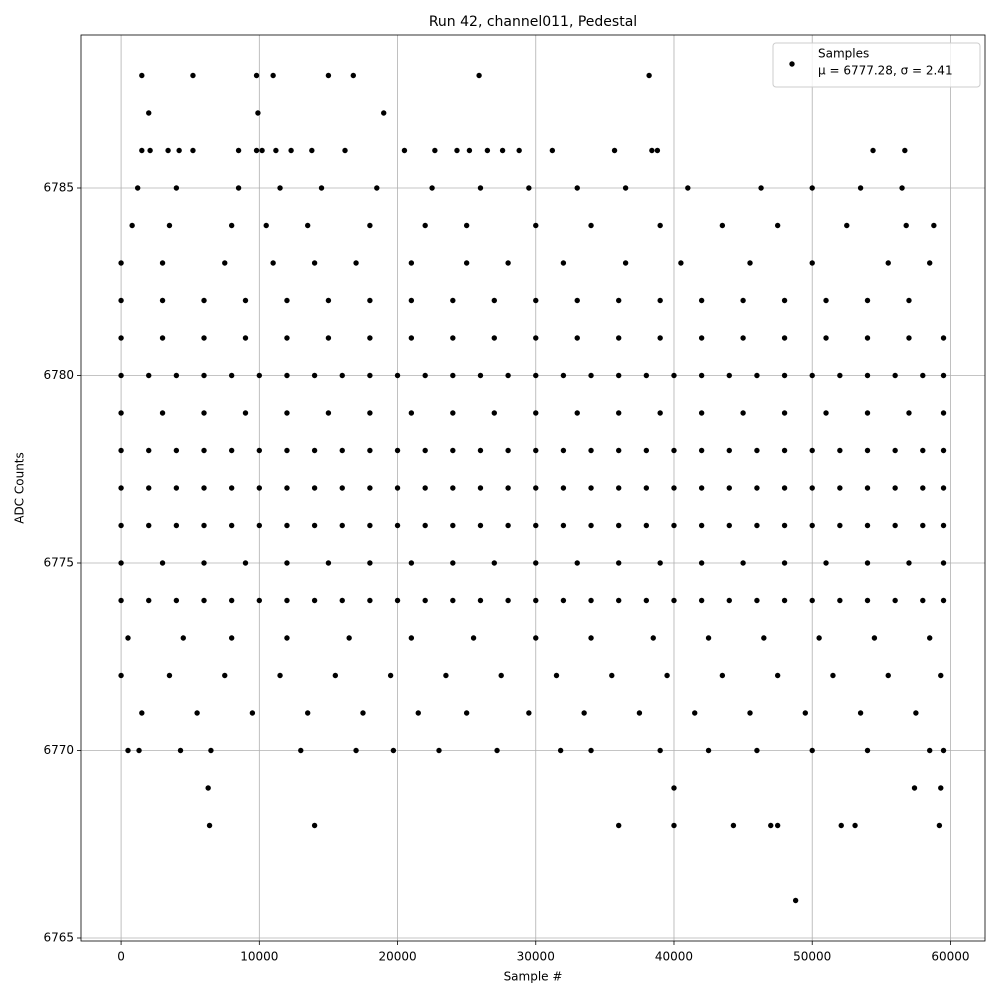  Describe the element at coordinates (876, 65) in the screenshot. I see `legend-box` at that location.